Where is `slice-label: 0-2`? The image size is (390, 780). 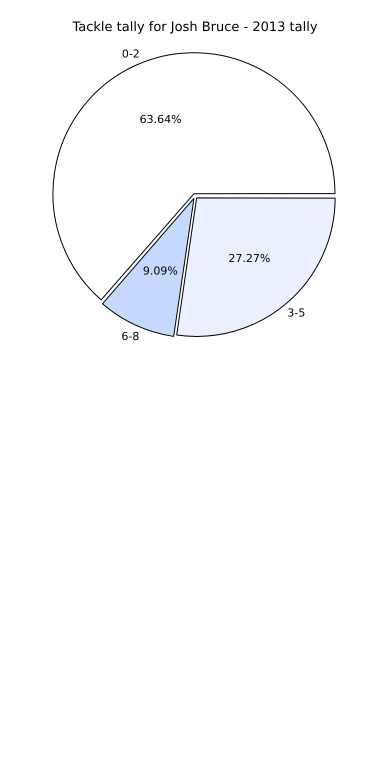 slice-label: 0-2 is located at coordinates (131, 54).